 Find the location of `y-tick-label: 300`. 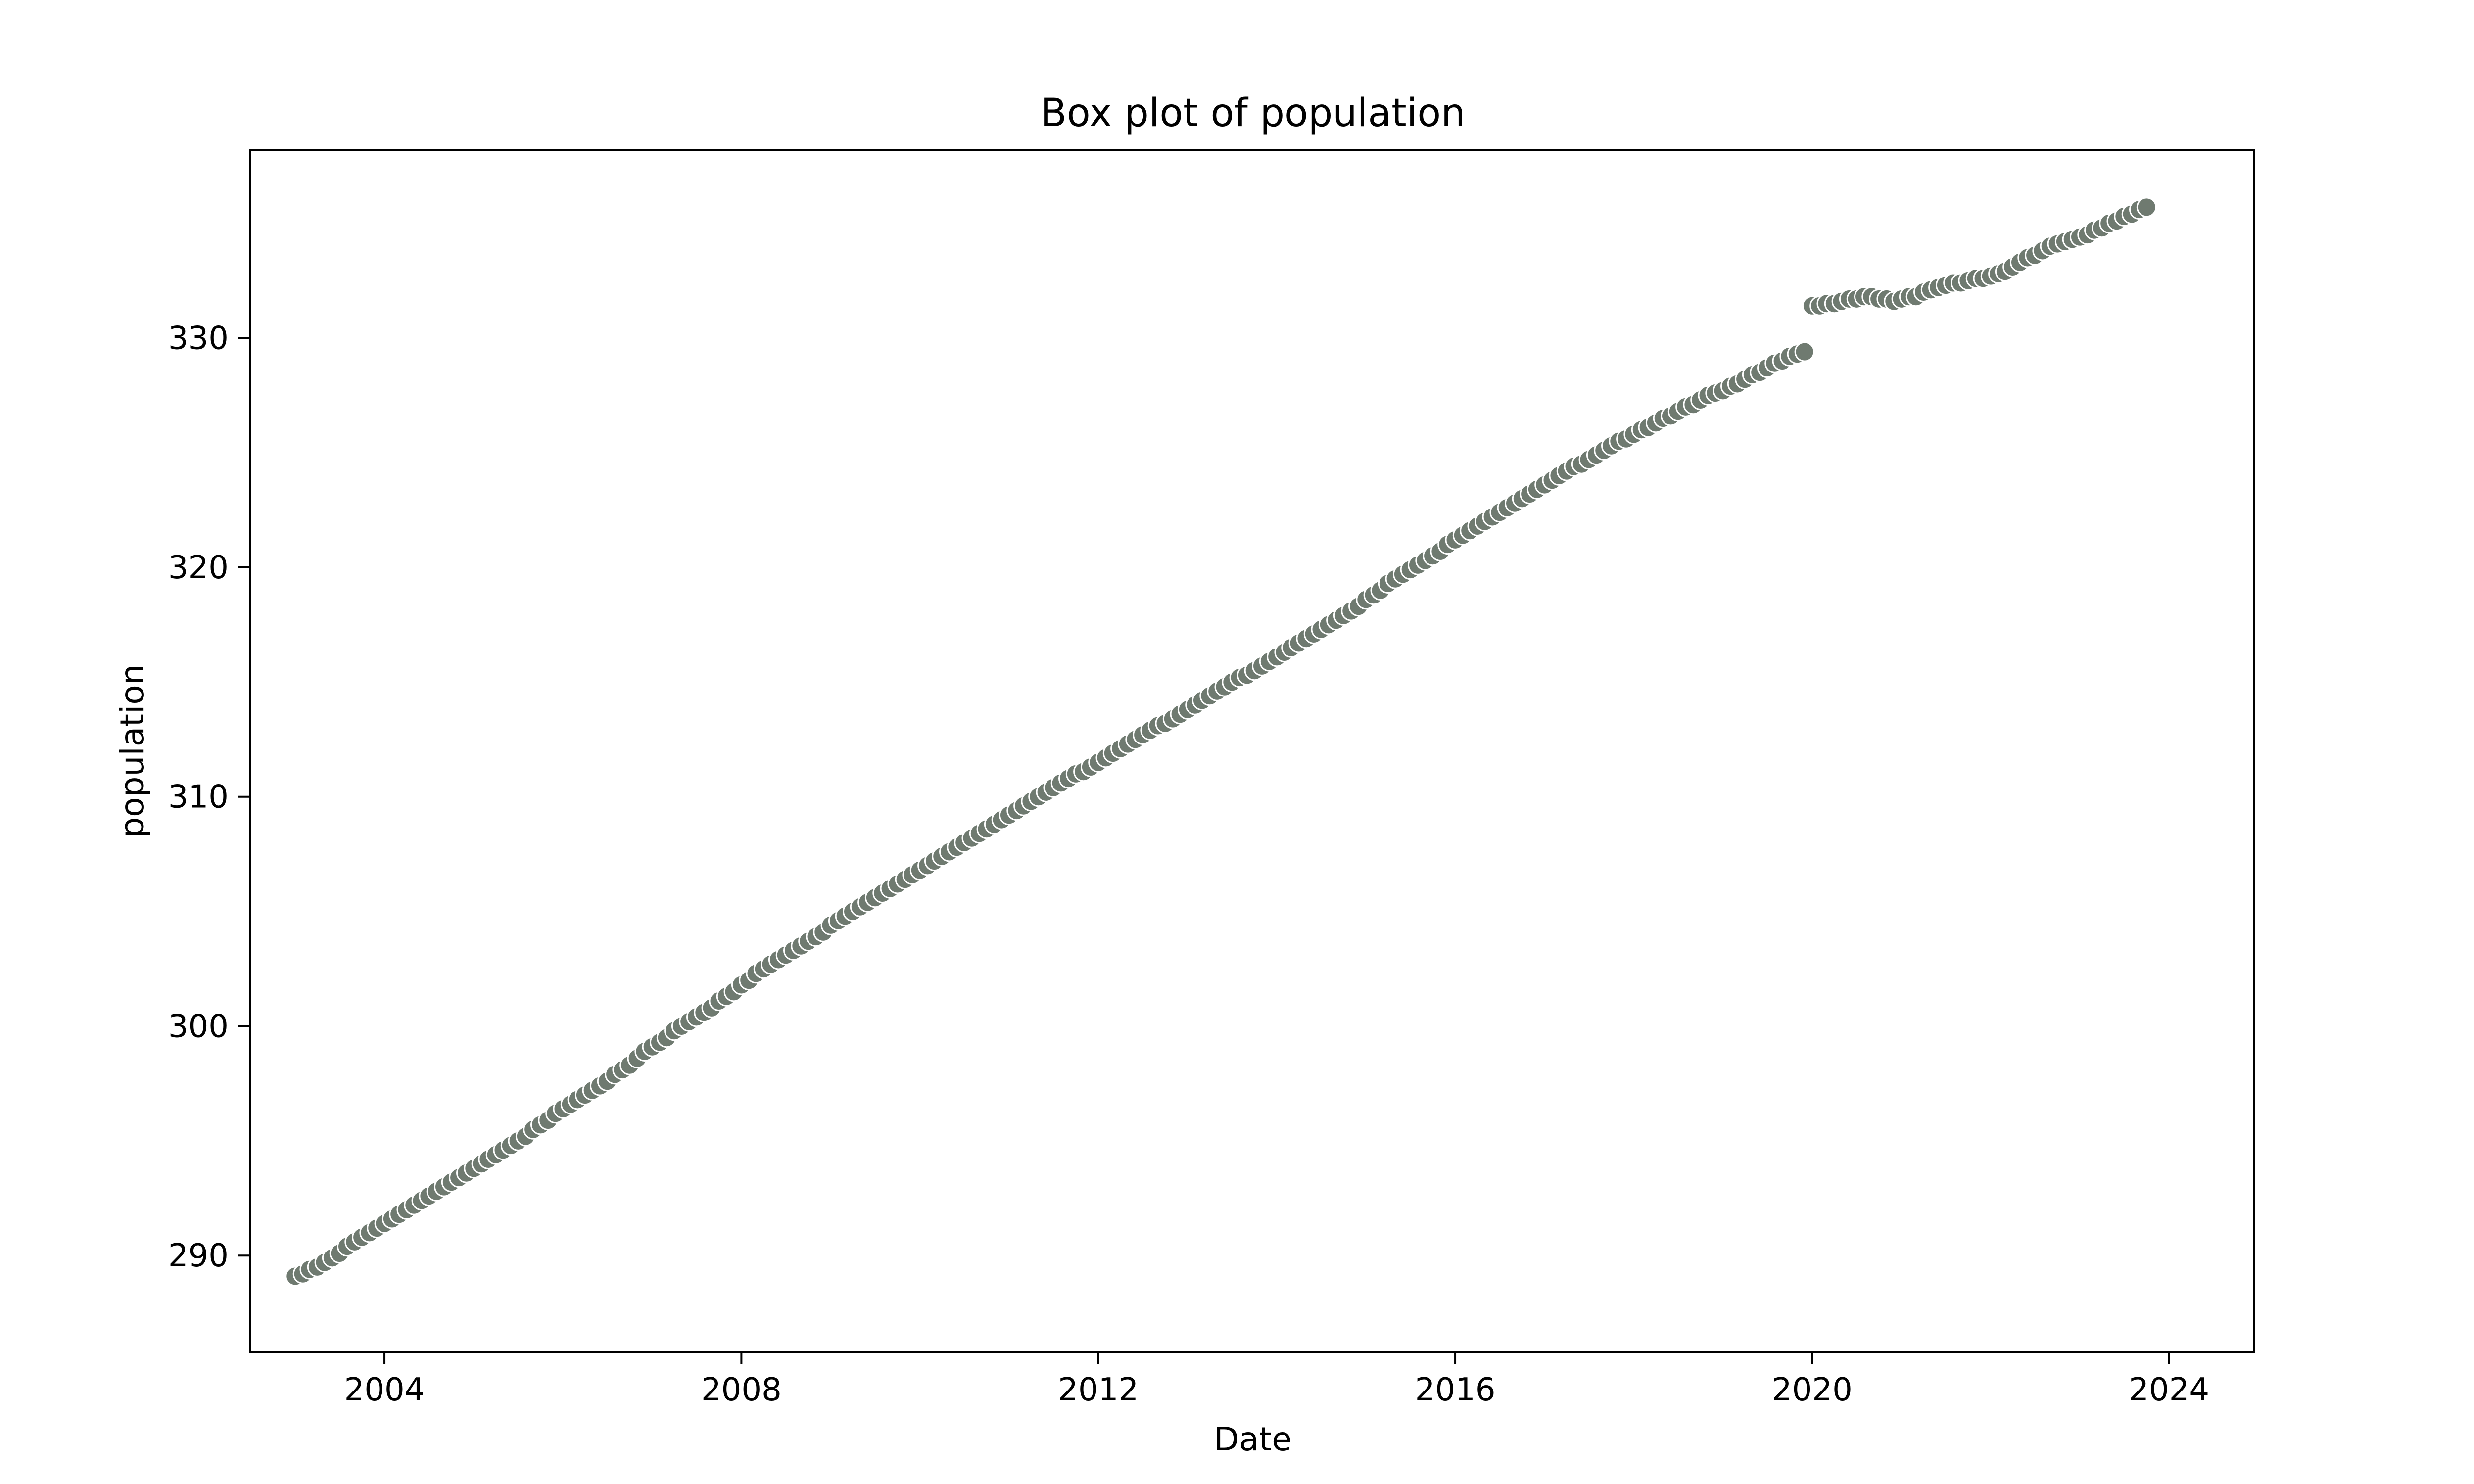

y-tick-label: 300 is located at coordinates (199, 1026).